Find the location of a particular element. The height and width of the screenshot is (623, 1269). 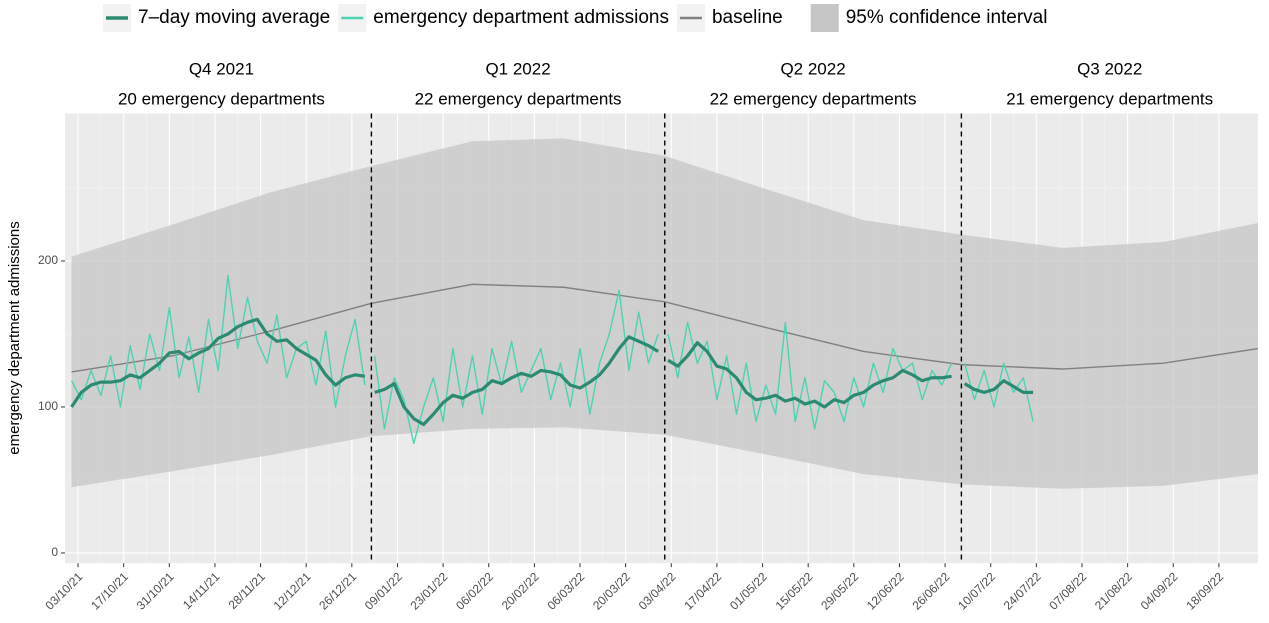

x-tick-label: 14/11/21 is located at coordinates (201, 590).